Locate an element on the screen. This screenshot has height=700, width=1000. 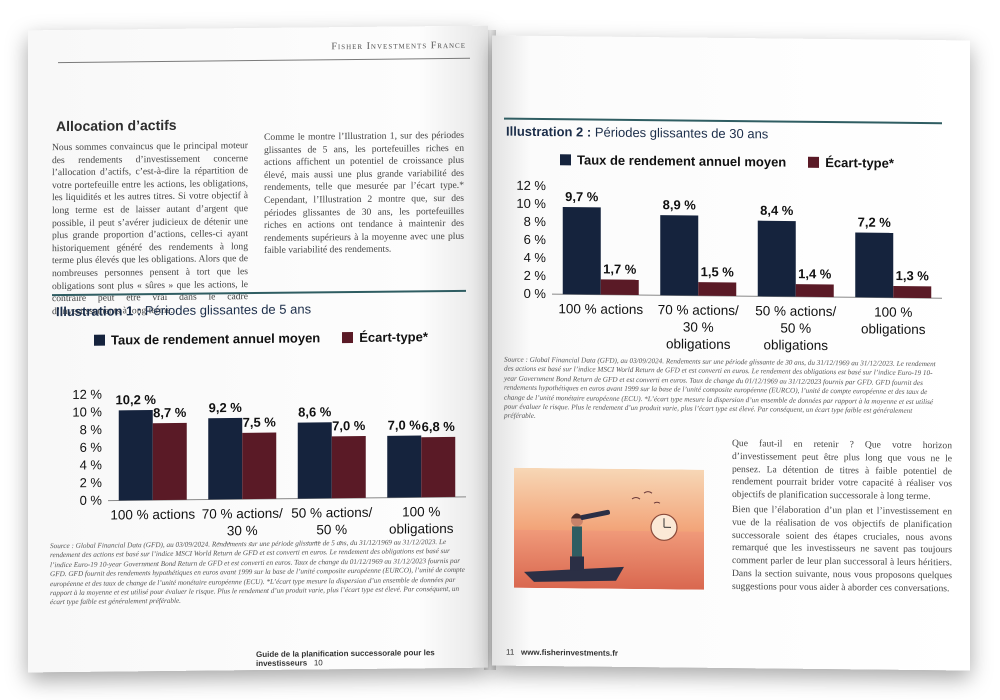
brand-header: Fisher Investments France is located at coordinates (398, 46).